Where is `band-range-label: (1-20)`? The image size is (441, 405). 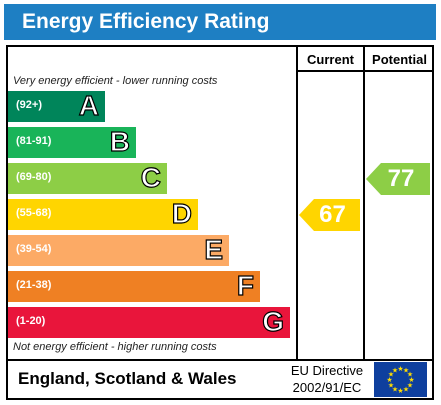 band-range-label: (1-20) is located at coordinates (31, 321).